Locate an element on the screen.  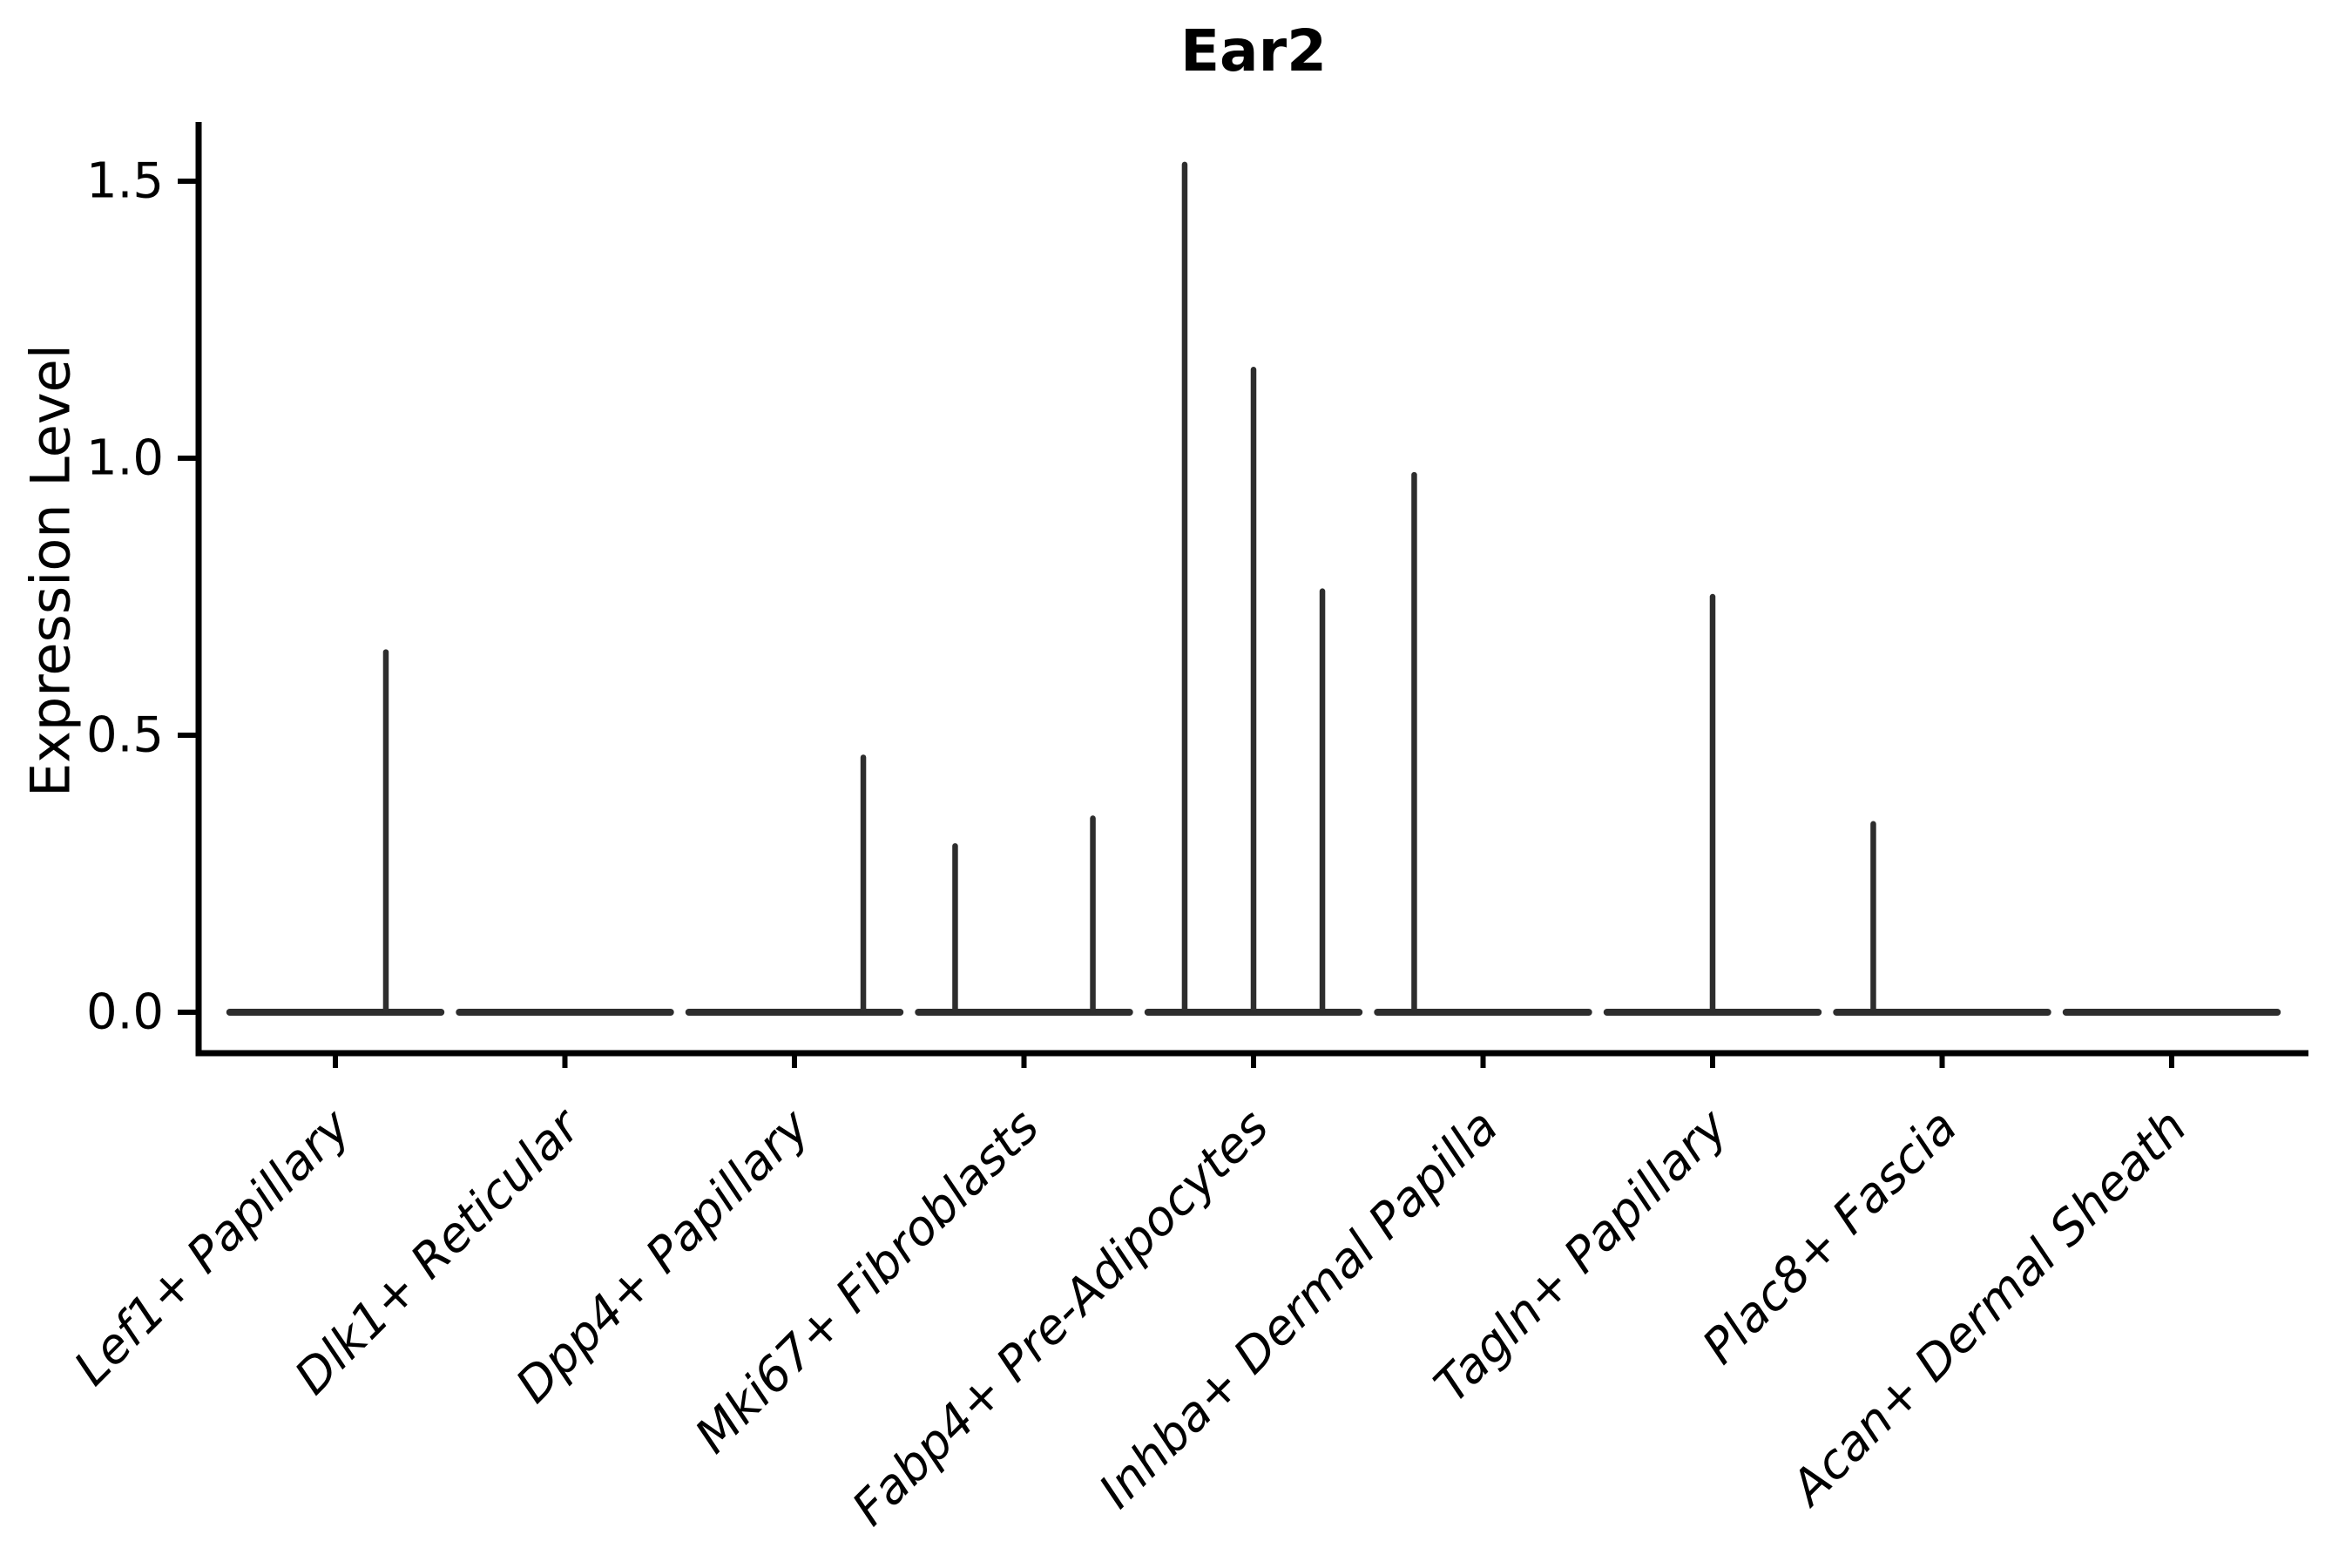
y-tick-label: 0.5 is located at coordinates (125, 736).